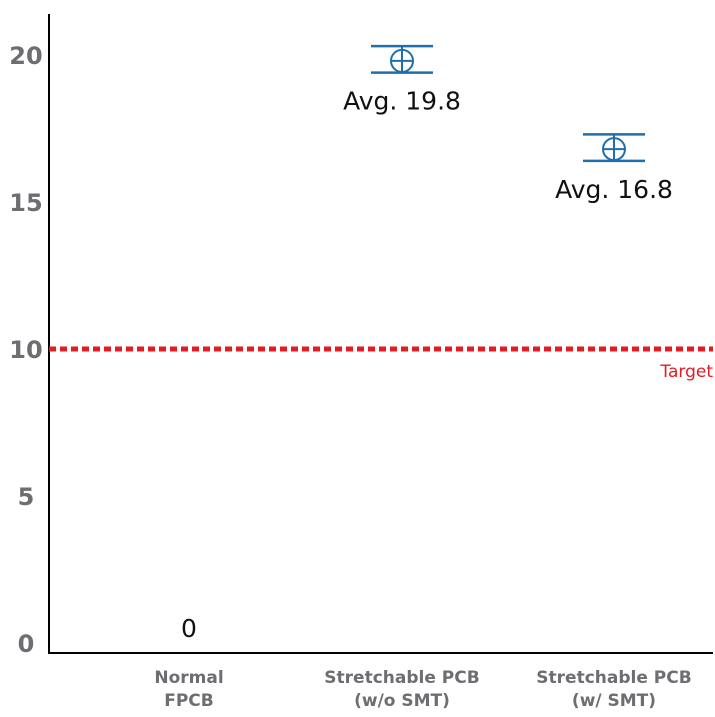 Image resolution: width=715 pixels, height=717 pixels. I want to click on x-tick-label: Normal FPCB, so click(188, 689).